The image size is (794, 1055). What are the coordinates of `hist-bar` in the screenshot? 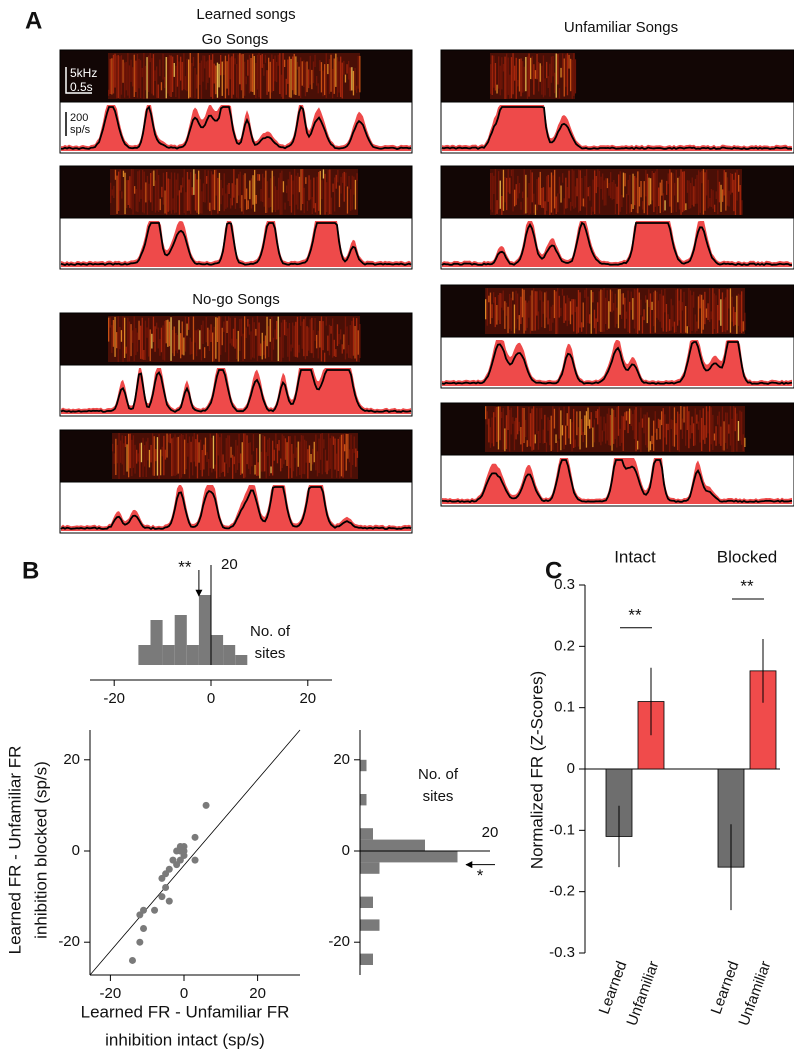 It's located at (366, 902).